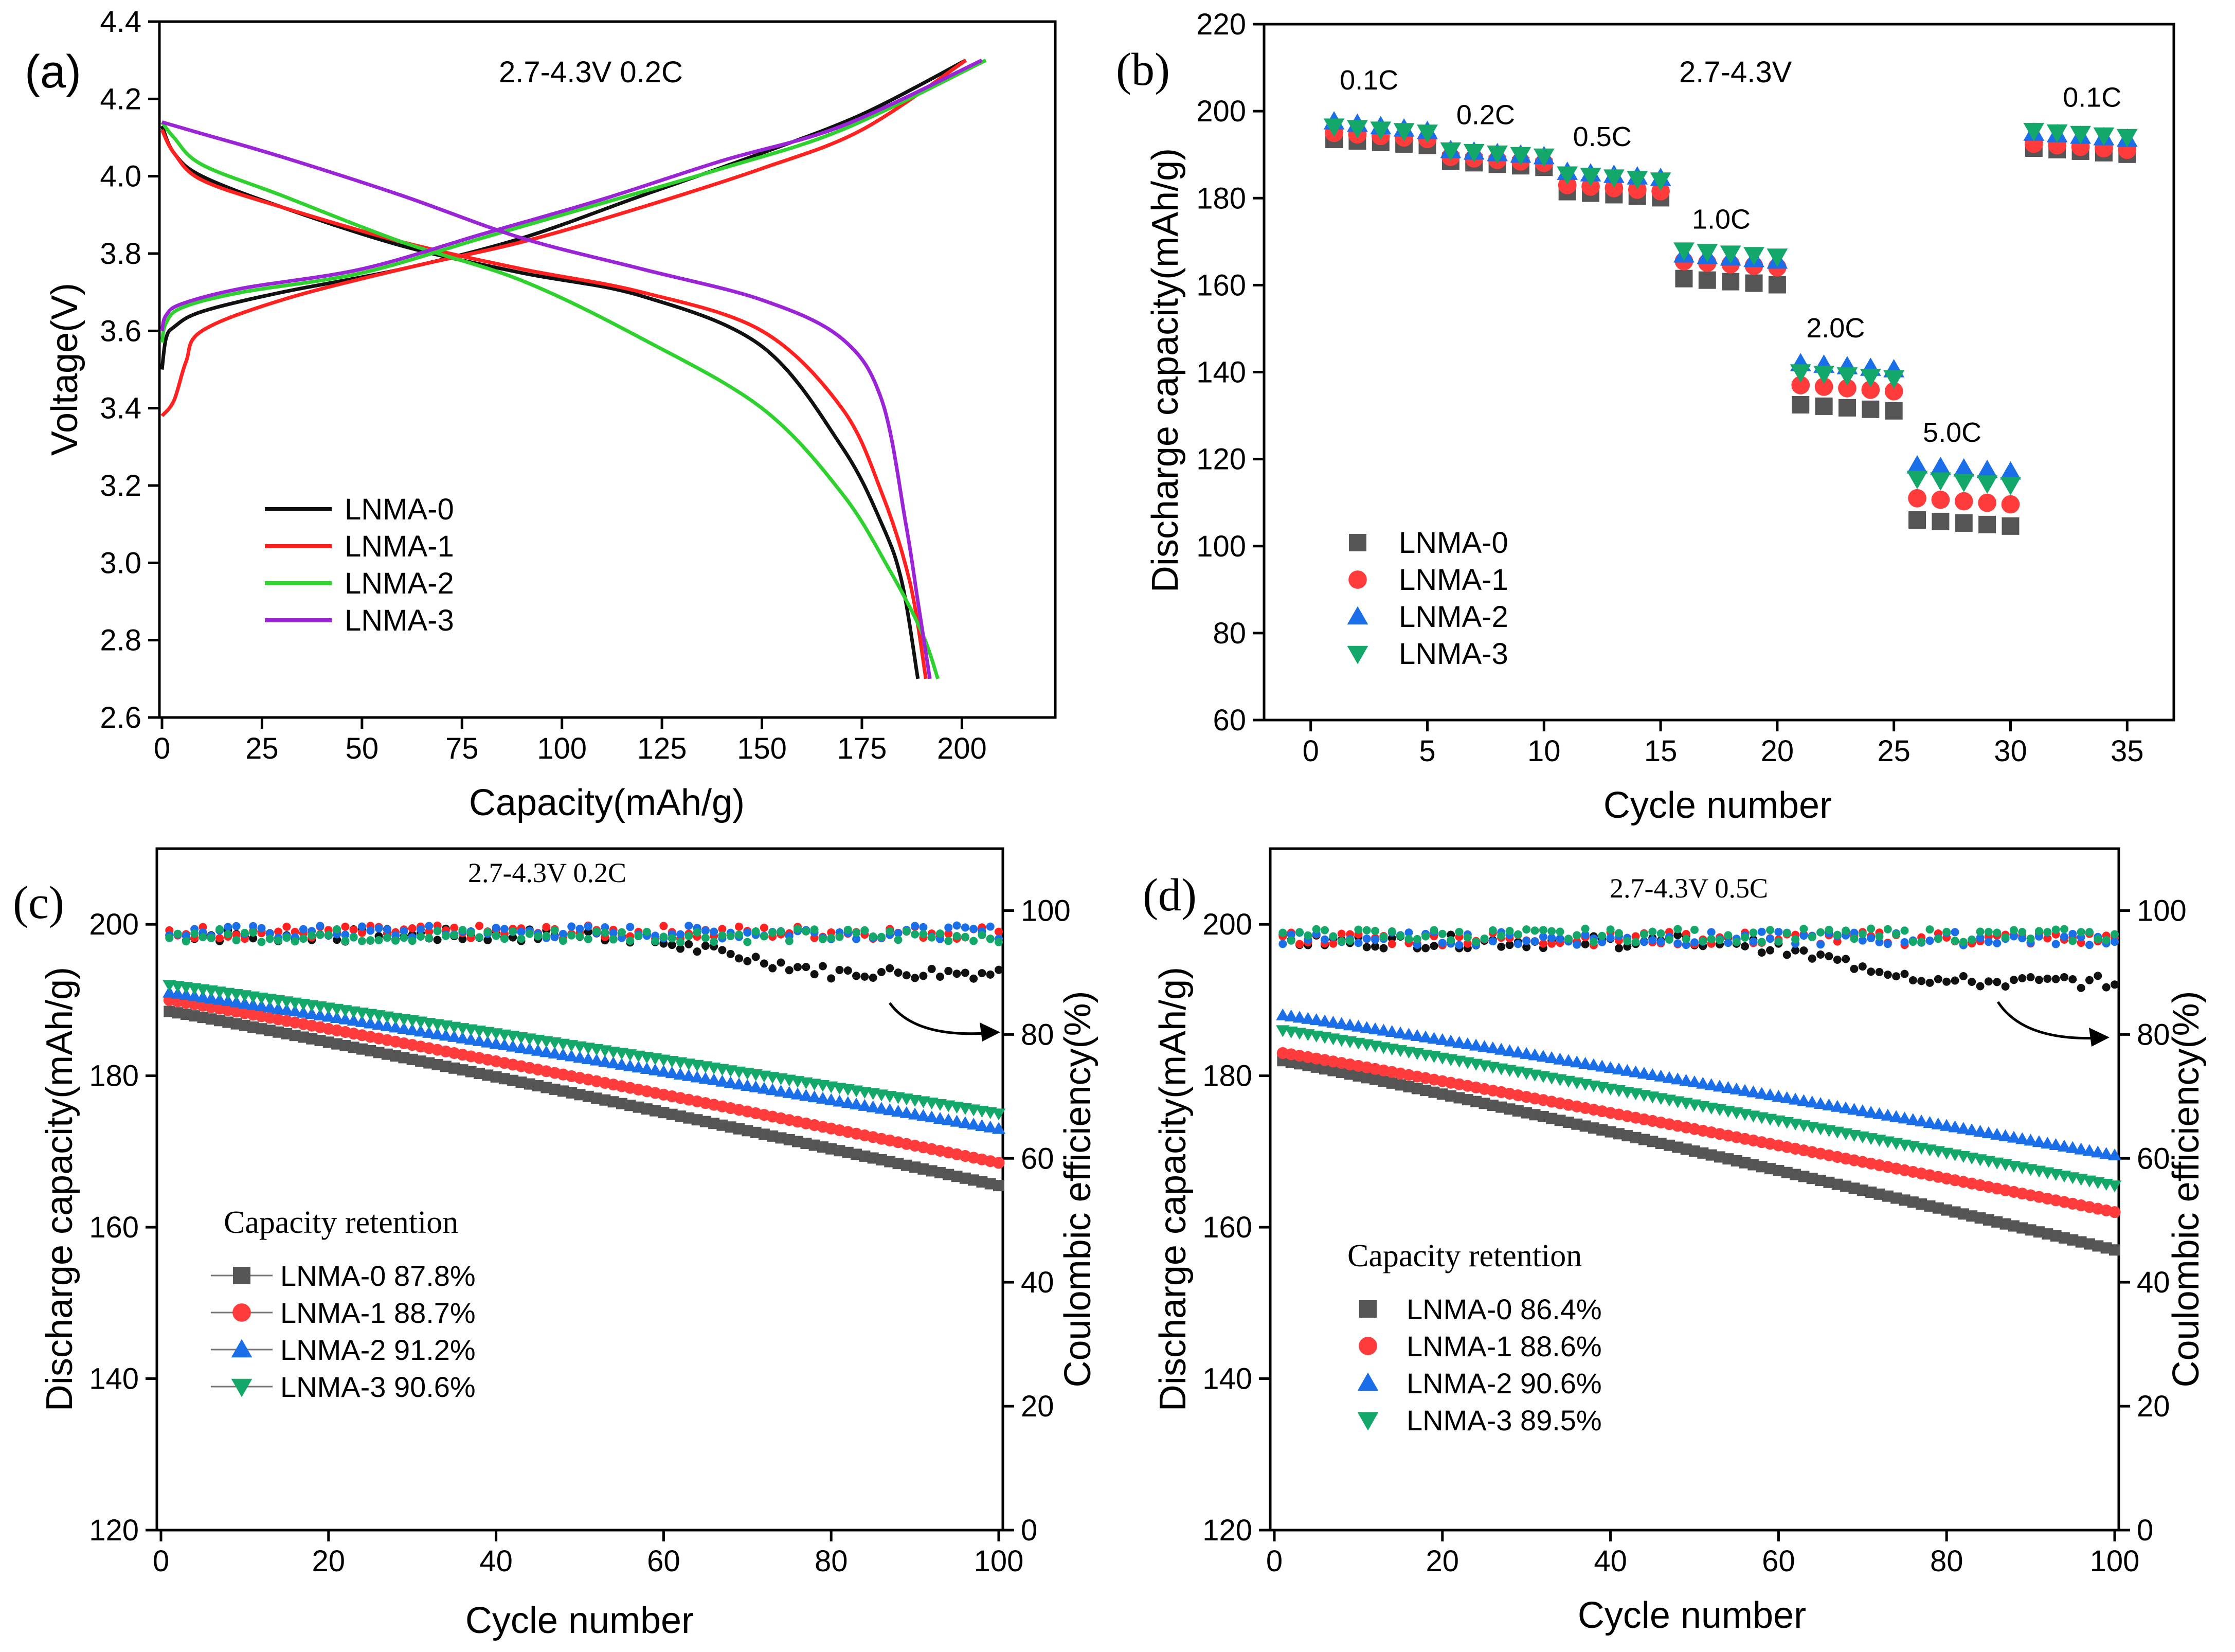 This screenshot has width=2235, height=1652. I want to click on a-curve-lnma-1-discharge, so click(544, 404).